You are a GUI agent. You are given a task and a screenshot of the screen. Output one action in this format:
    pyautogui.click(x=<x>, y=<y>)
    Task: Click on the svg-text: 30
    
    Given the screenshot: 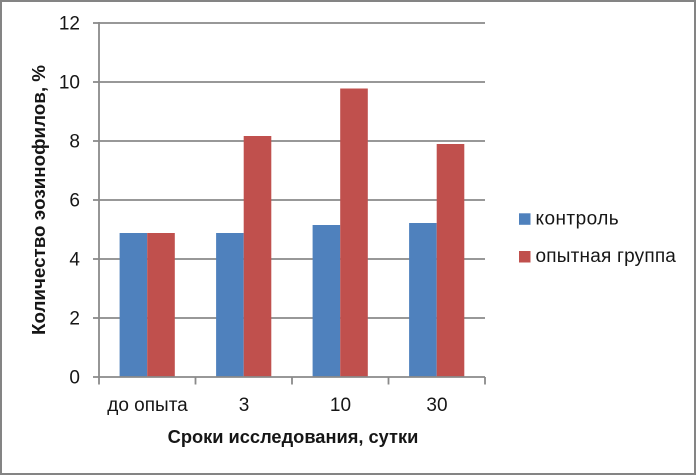 What is the action you would take?
    pyautogui.click(x=436, y=405)
    